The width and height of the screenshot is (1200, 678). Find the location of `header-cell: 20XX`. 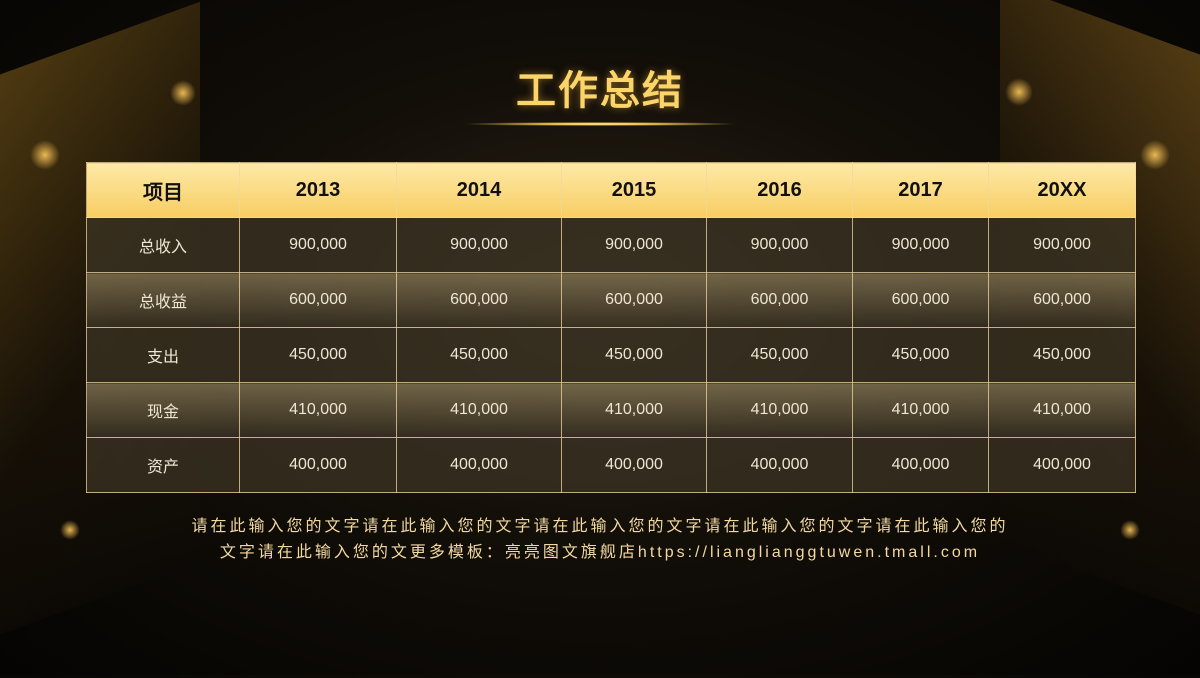

header-cell: 20XX is located at coordinates (1062, 190).